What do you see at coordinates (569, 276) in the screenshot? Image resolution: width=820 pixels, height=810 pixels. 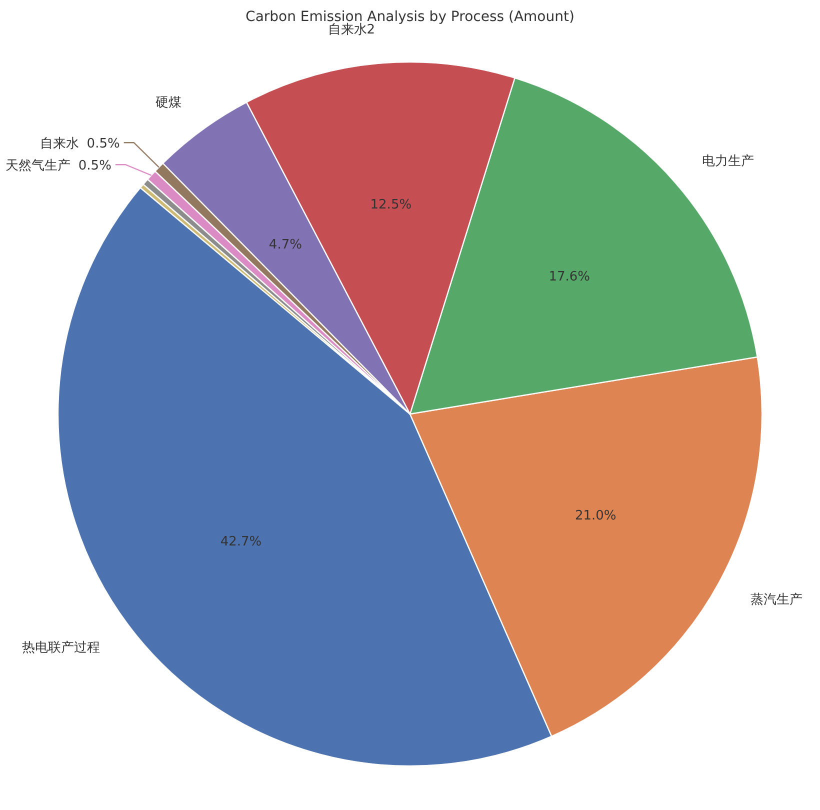 I see `data-label: 17.6%` at bounding box center [569, 276].